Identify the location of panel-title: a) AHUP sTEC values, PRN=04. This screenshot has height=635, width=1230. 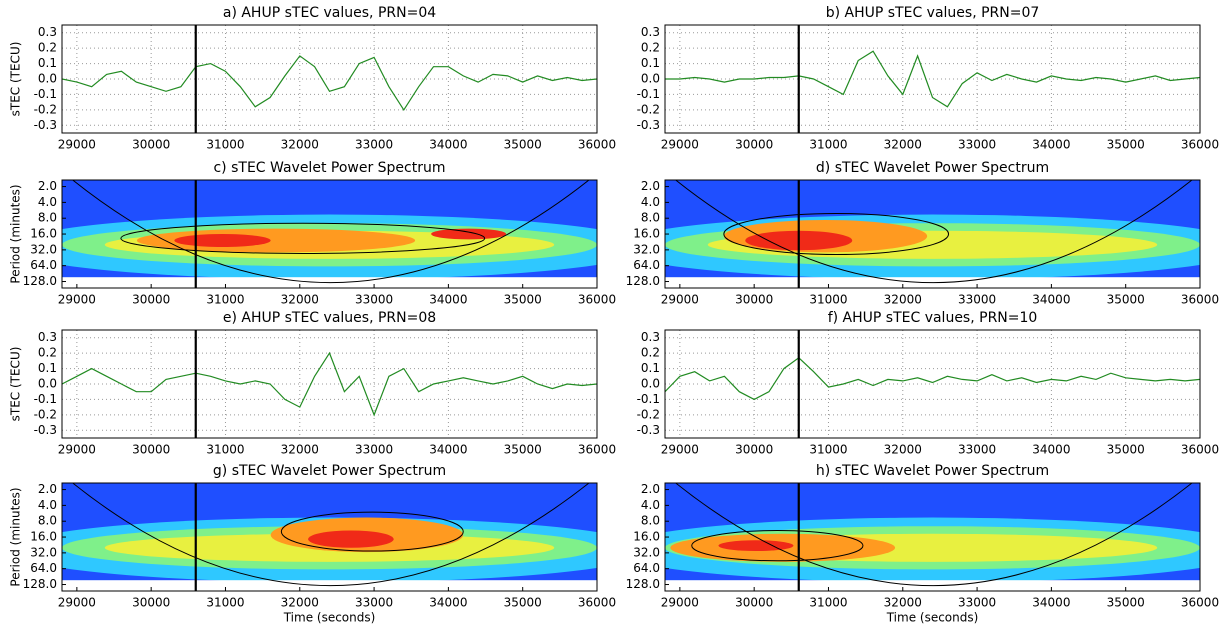
(329, 13).